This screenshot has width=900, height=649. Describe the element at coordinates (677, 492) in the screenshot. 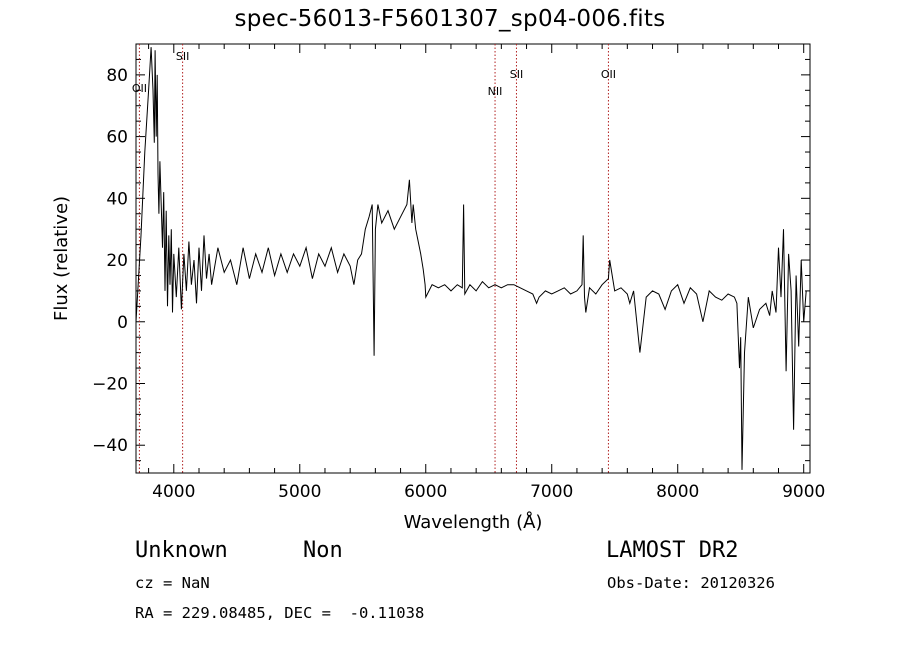

I see `x-tick-label: 8000` at that location.